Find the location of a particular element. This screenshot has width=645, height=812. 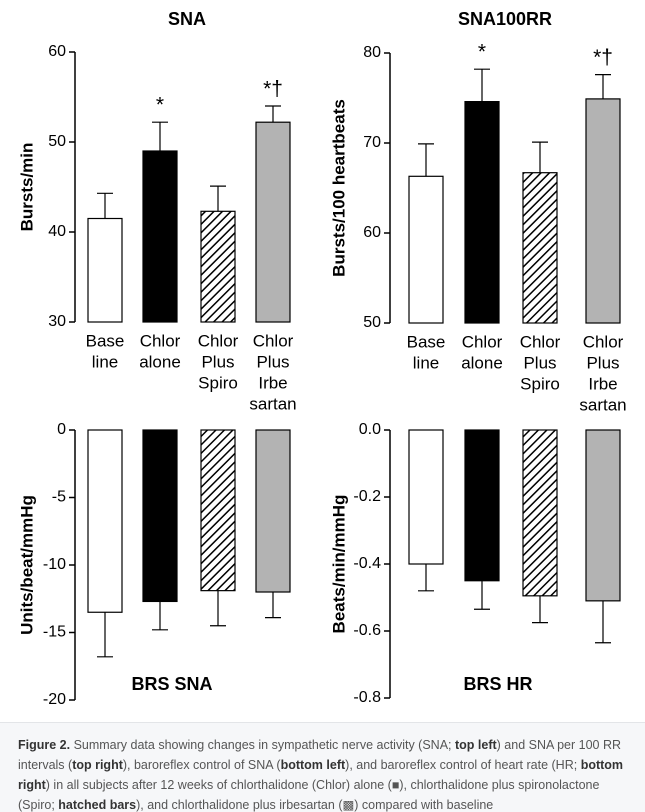

y-tick-label: 80 is located at coordinates (372, 52).